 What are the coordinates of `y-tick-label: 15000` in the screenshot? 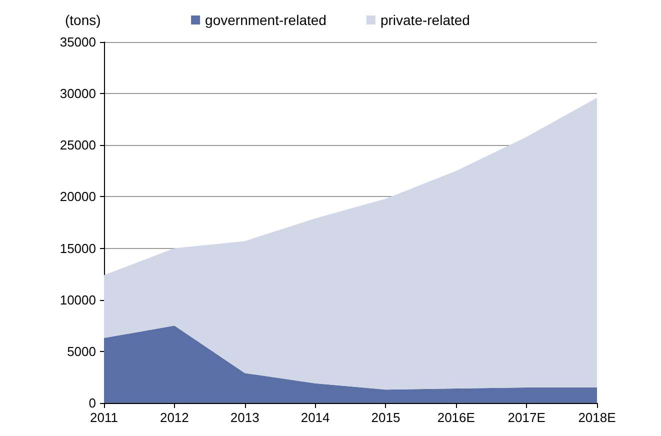 It's located at (78, 248).